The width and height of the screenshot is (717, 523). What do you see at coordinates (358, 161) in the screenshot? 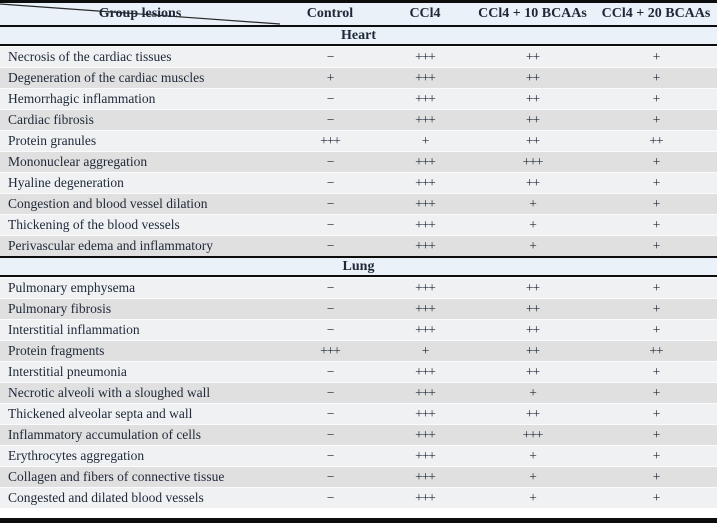
I see `table-row: Mononuclear aggregation − +++ +++ +` at bounding box center [358, 161].